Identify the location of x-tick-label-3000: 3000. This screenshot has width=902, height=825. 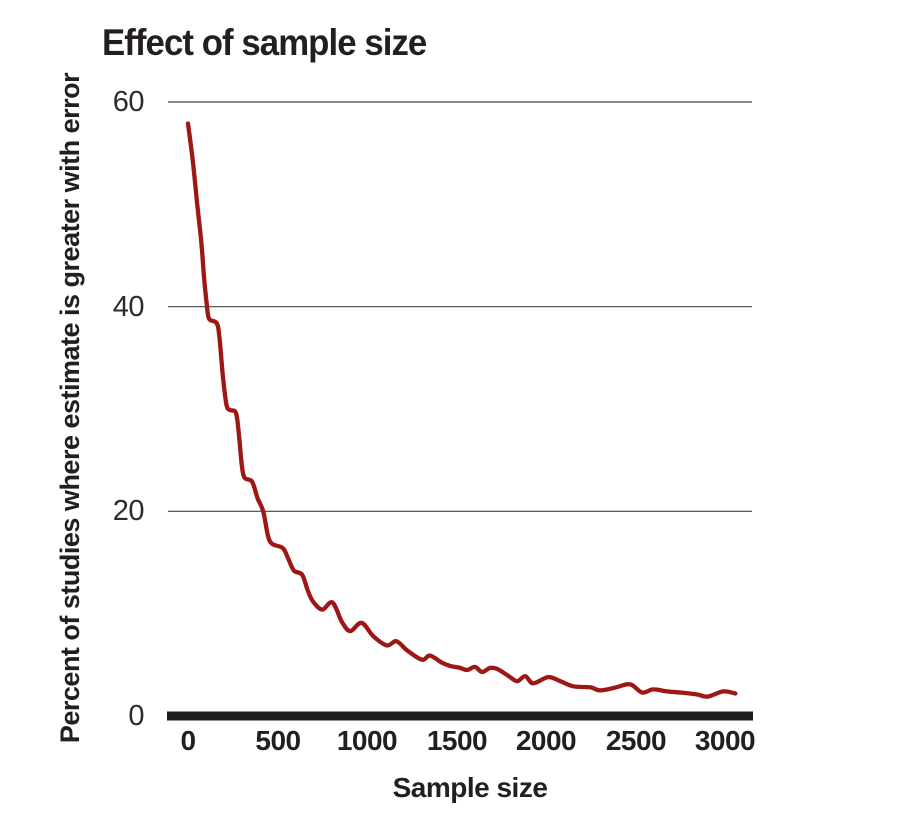
(725, 740).